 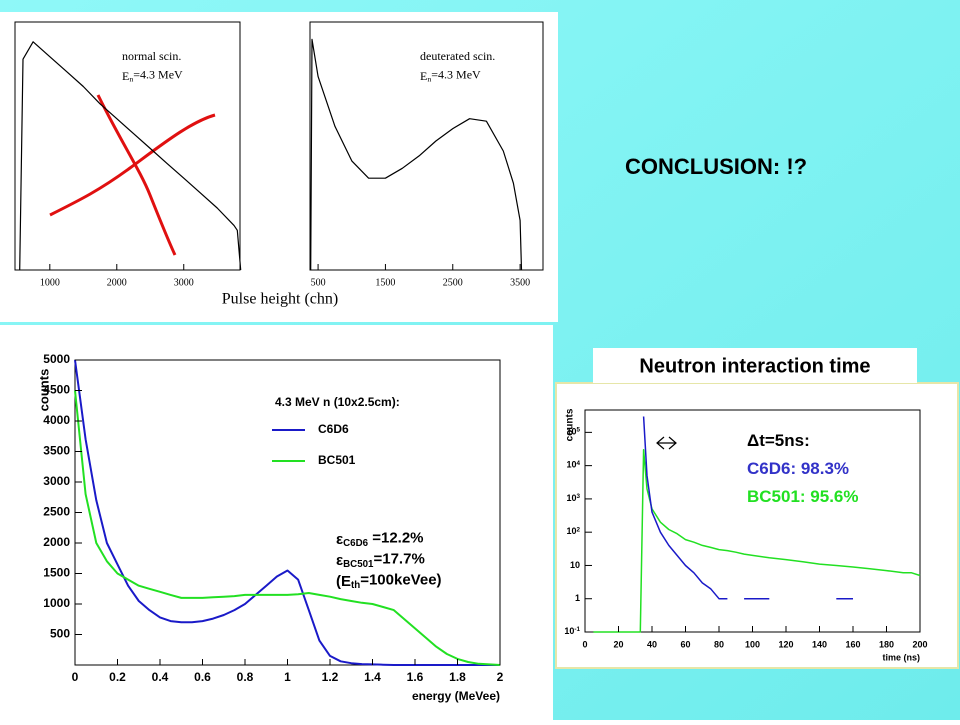 I want to click on x-tick-label: 120, so click(x=785, y=644).